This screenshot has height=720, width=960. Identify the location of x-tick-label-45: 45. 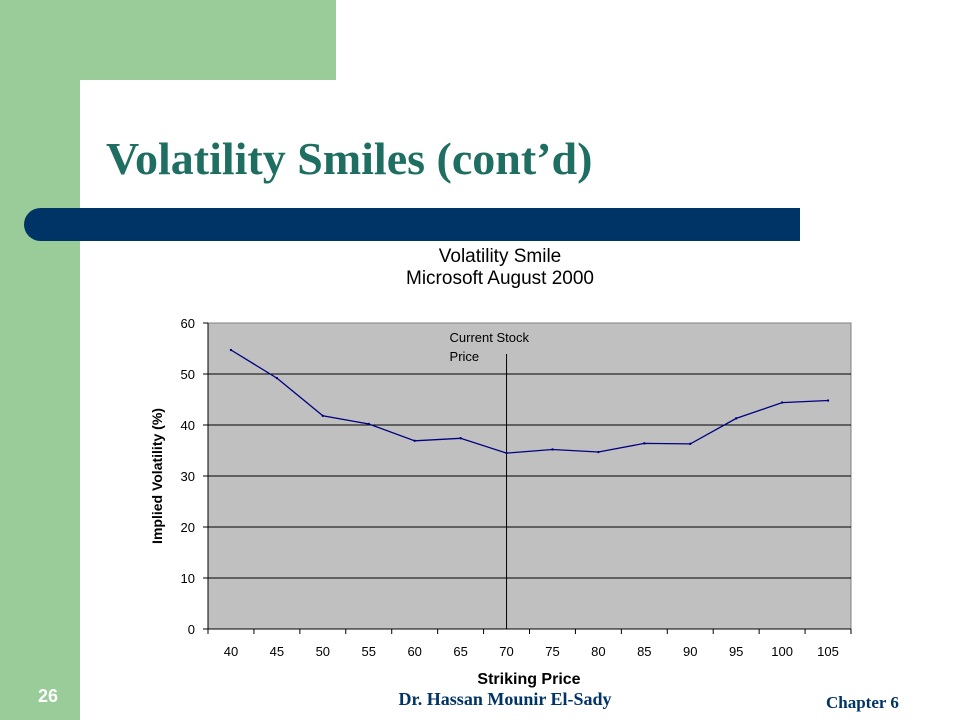
(277, 651).